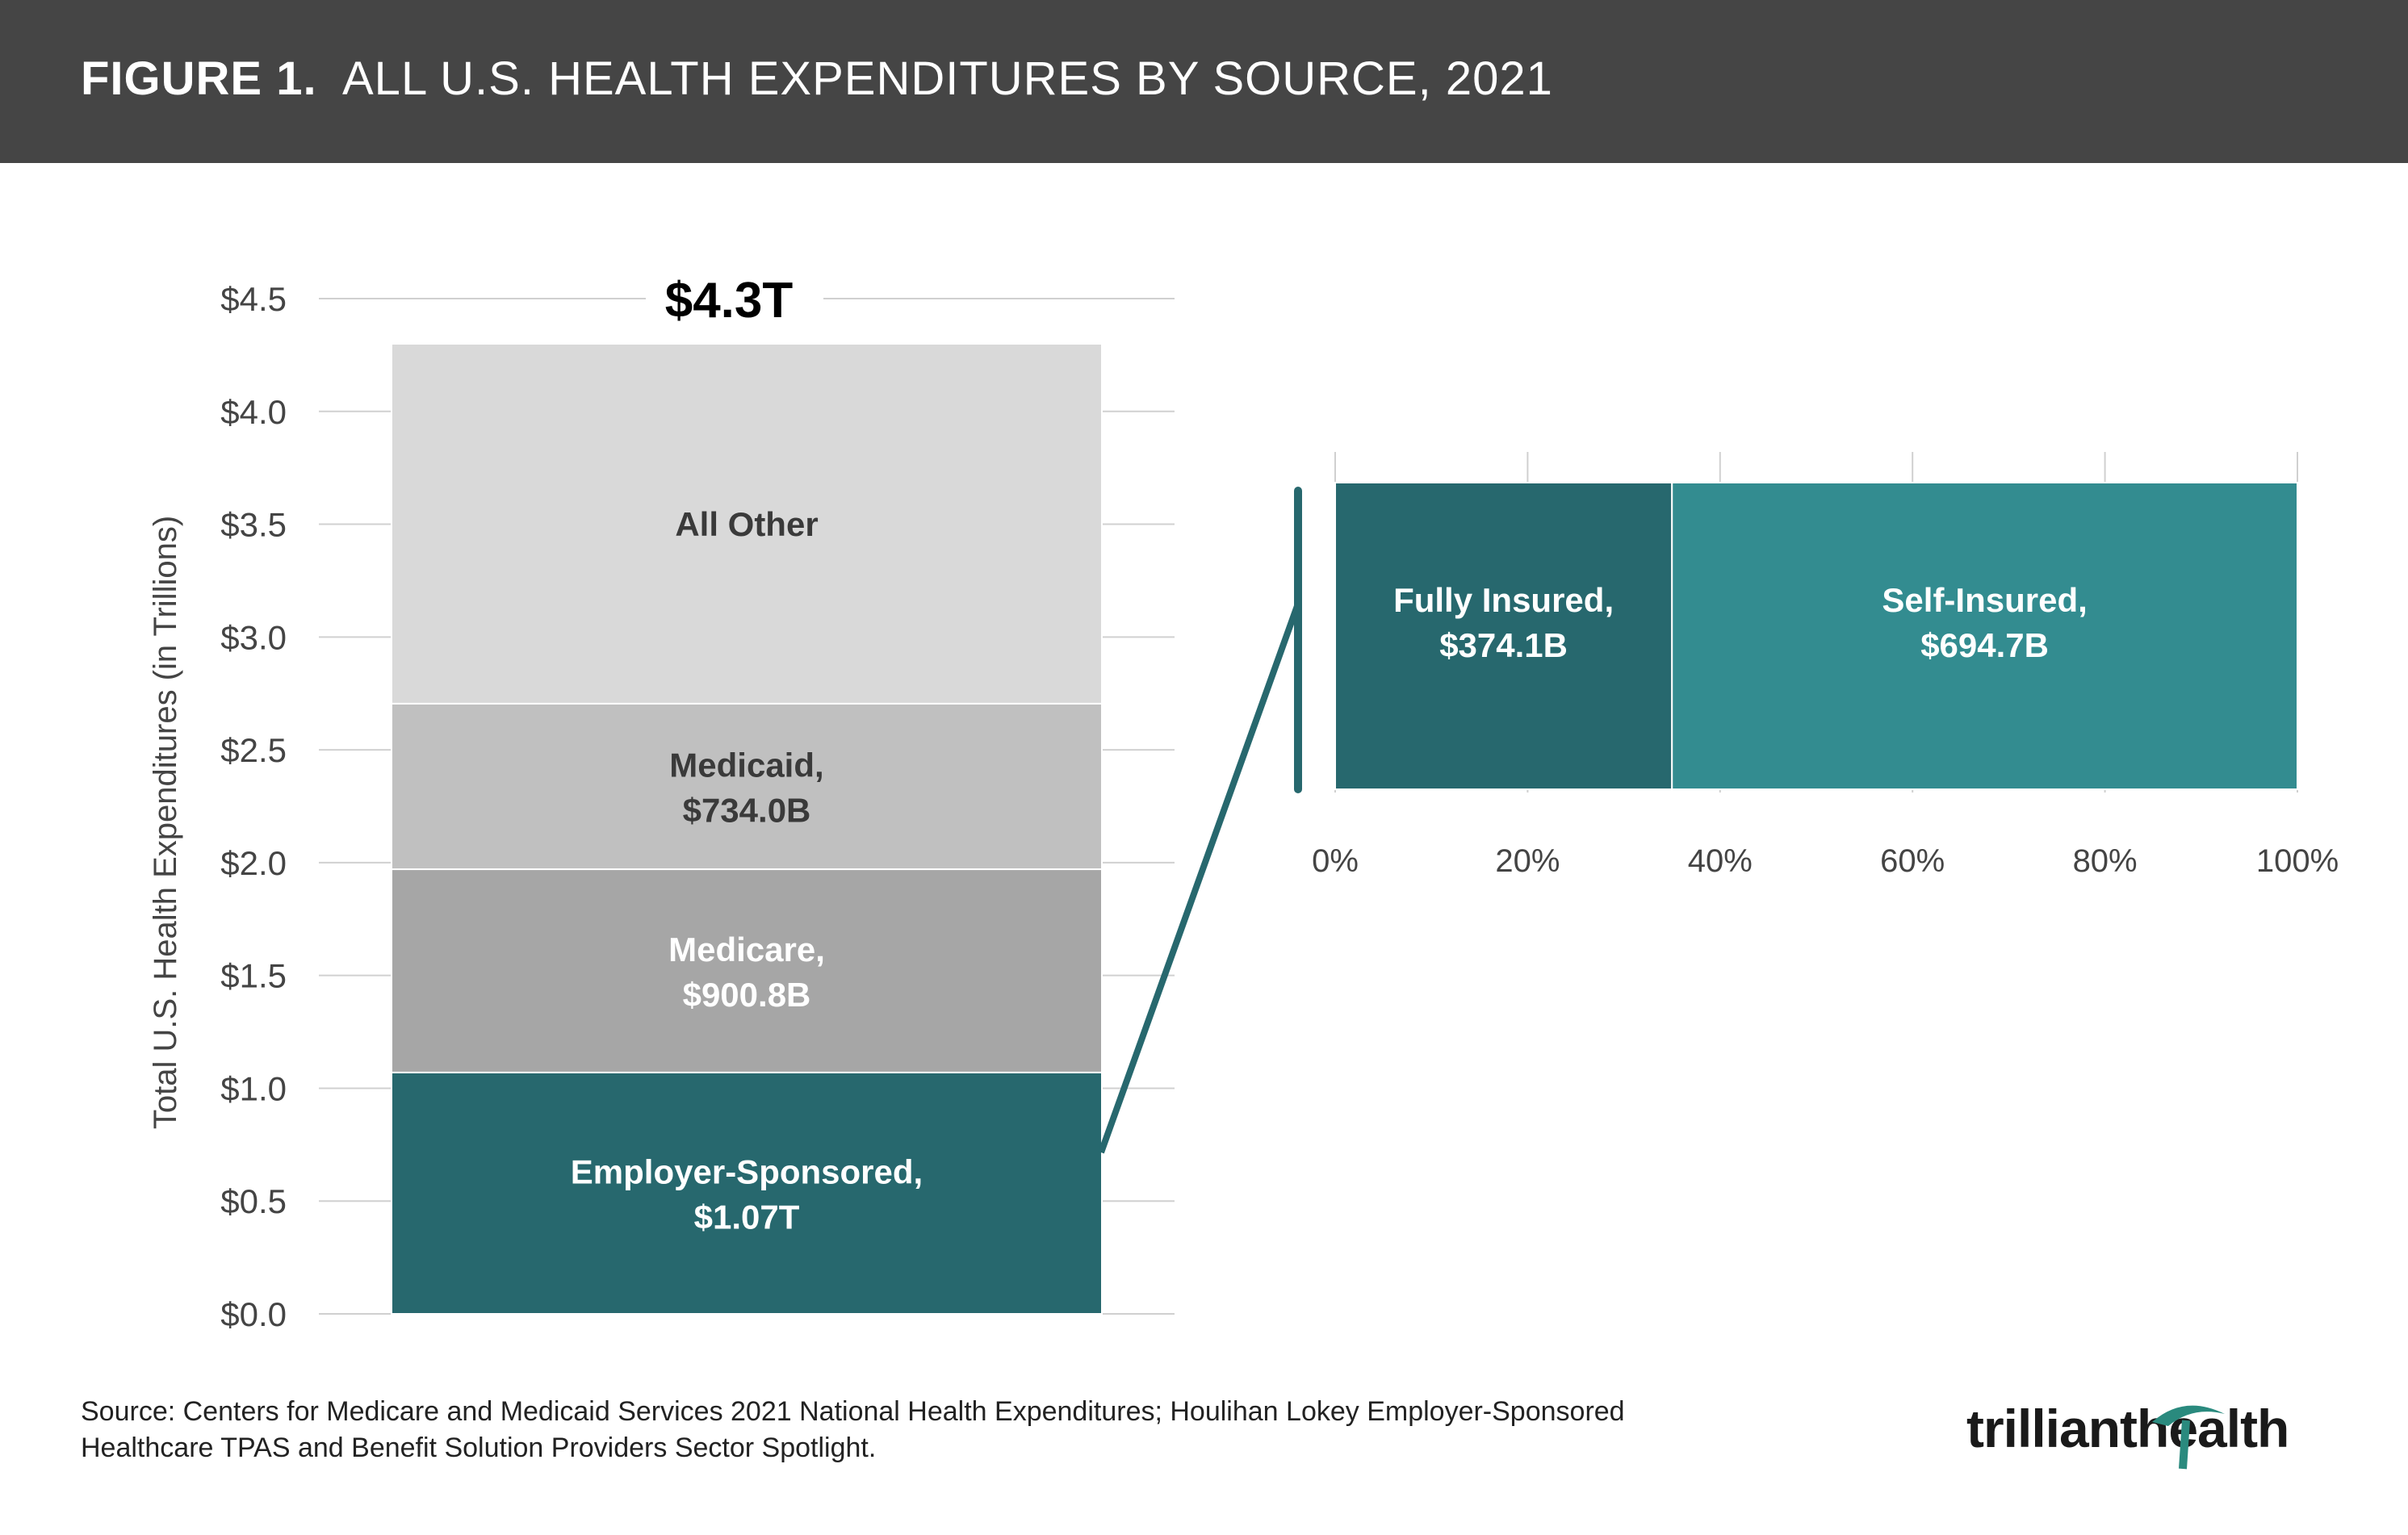 The width and height of the screenshot is (2408, 1535). Describe the element at coordinates (253, 806) in the screenshot. I see `left-chart-ytick-labels: $0.0 $0.5 $1.0 $1.5 $2.0 $2.5 $3.0 $3.5 $4.0 $4.5` at that location.